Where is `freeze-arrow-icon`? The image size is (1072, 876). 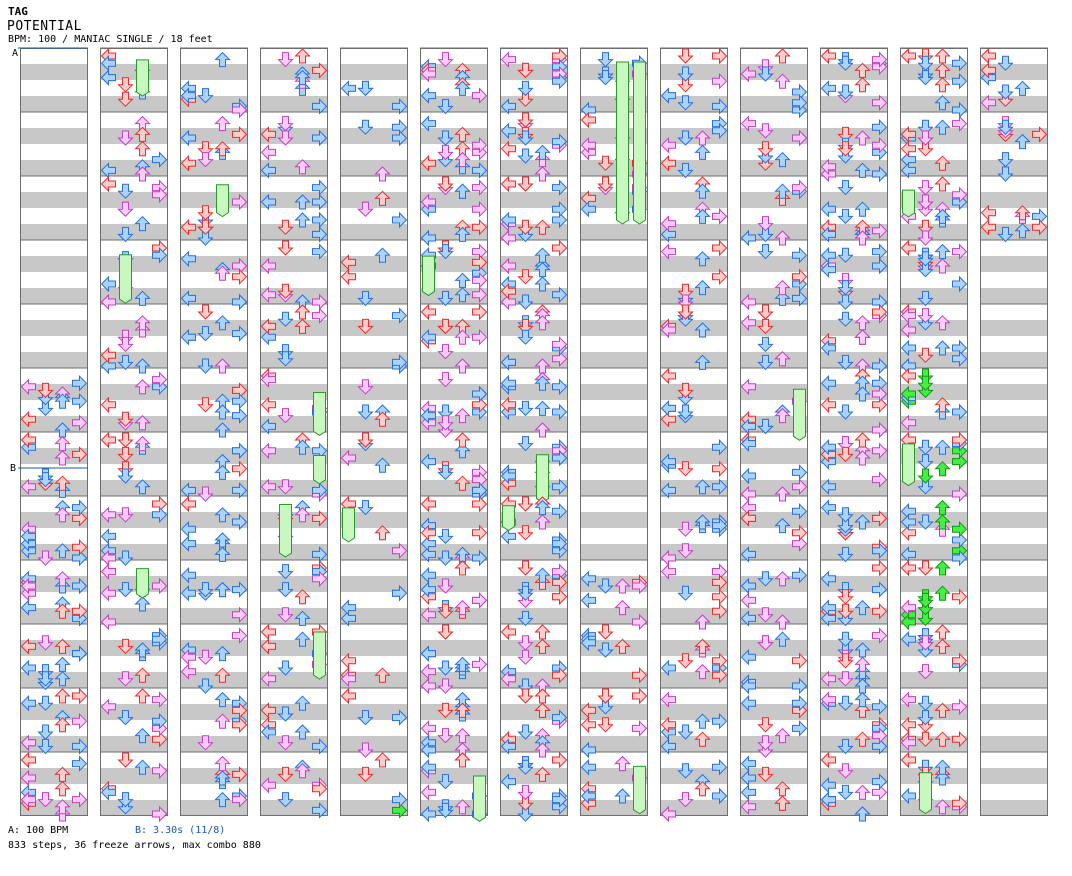
freeze-arrow-icon is located at coordinates (222, 201).